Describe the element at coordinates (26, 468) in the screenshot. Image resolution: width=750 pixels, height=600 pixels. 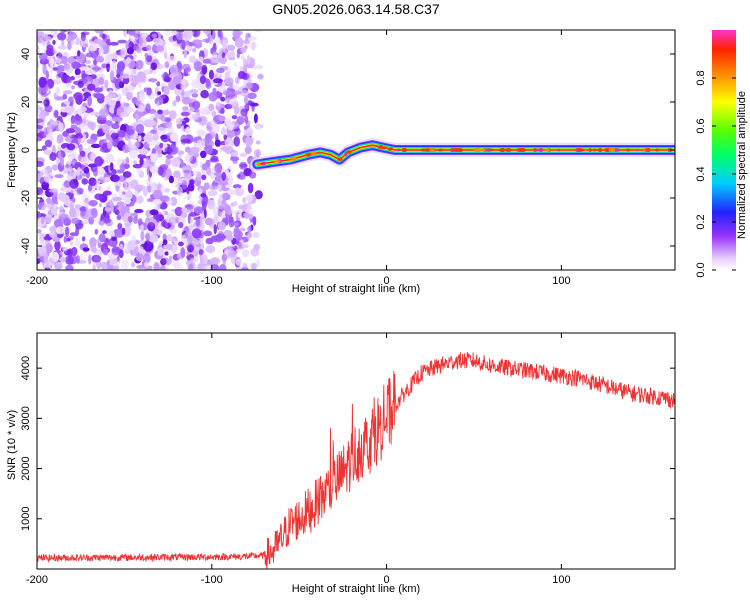
I see `snr-y-tick-label: 2000` at that location.